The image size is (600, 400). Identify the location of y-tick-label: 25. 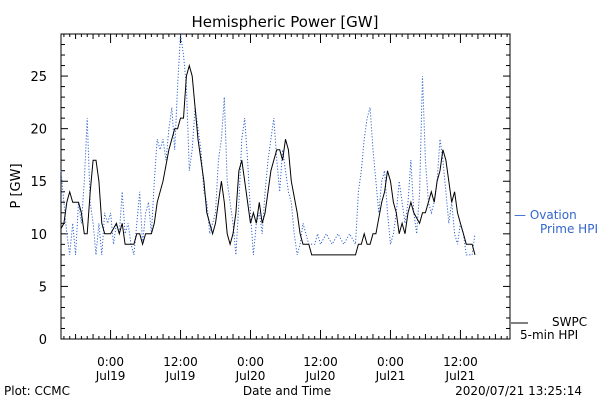
(38, 77).